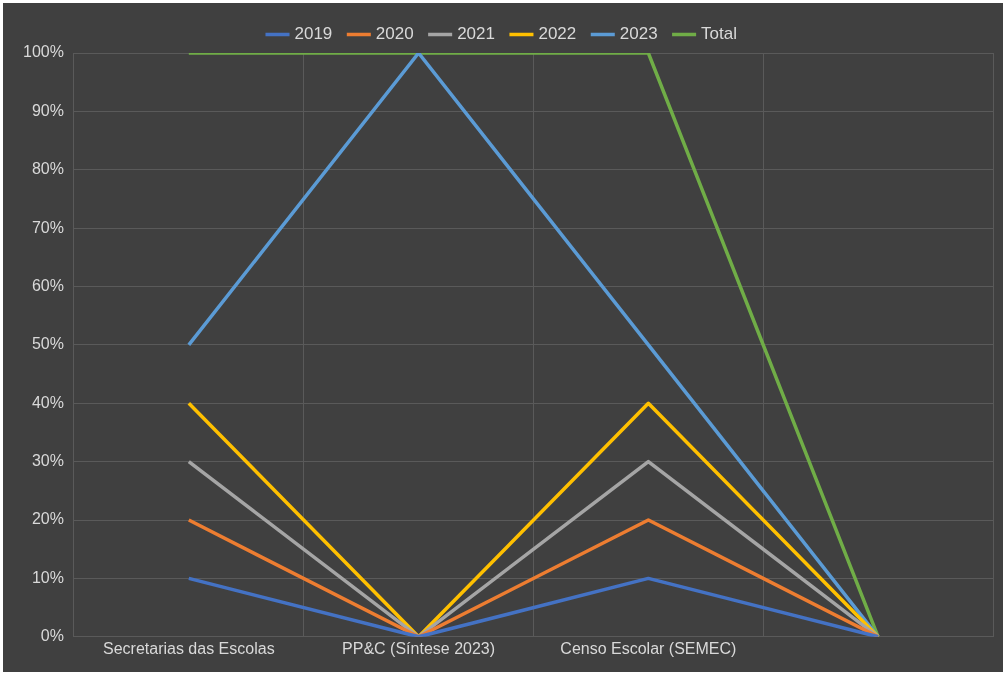 The height and width of the screenshot is (675, 1006). What do you see at coordinates (476, 34) in the screenshot?
I see `legend-label: 2021` at bounding box center [476, 34].